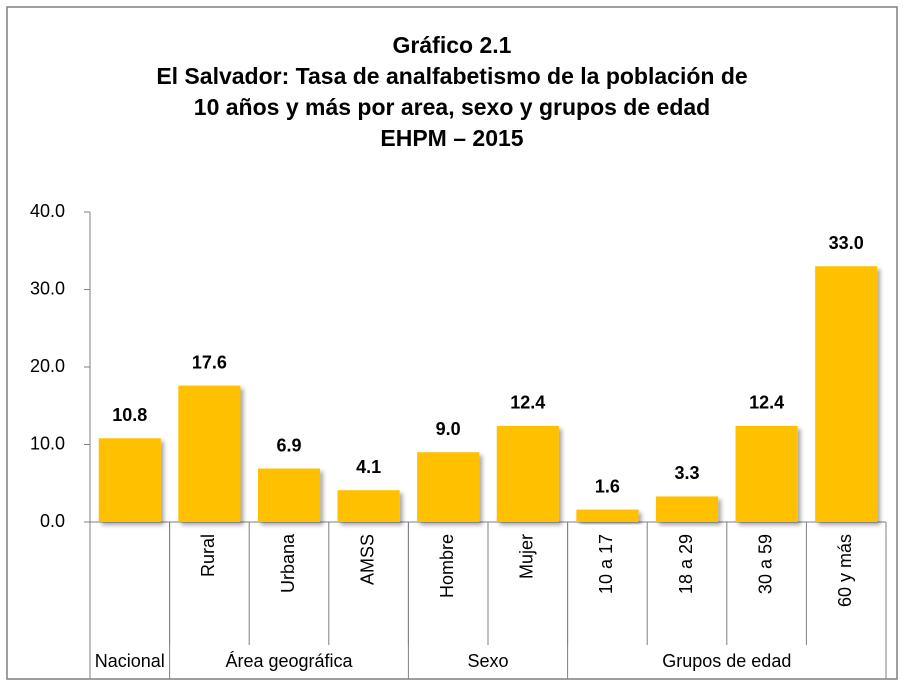 Image resolution: width=904 pixels, height=684 pixels. What do you see at coordinates (289, 661) in the screenshot?
I see `group-label: Área geográfica` at bounding box center [289, 661].